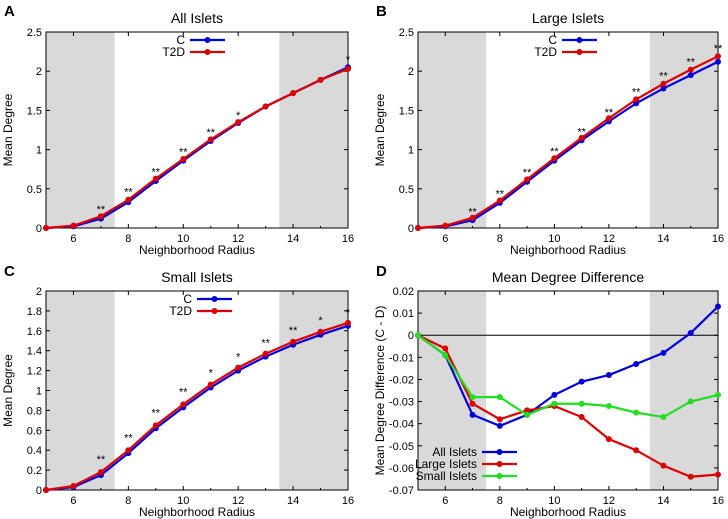 The image size is (728, 519). Describe the element at coordinates (401, 380) in the screenshot. I see `y-tick-label: -0.02` at that location.